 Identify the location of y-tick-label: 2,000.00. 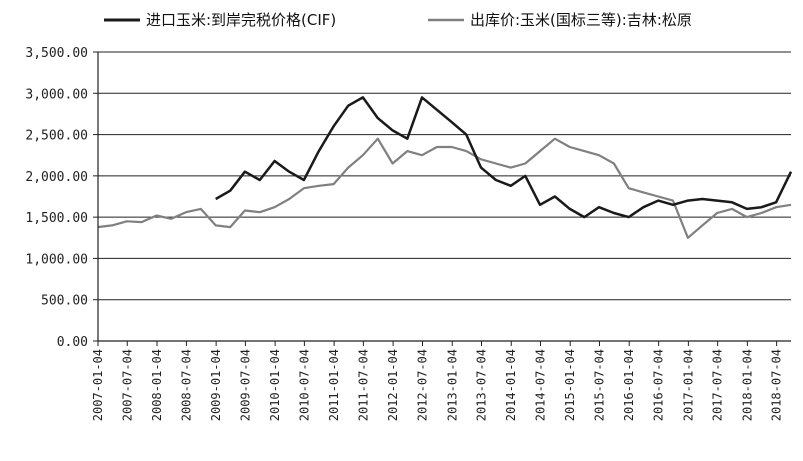
(56, 177).